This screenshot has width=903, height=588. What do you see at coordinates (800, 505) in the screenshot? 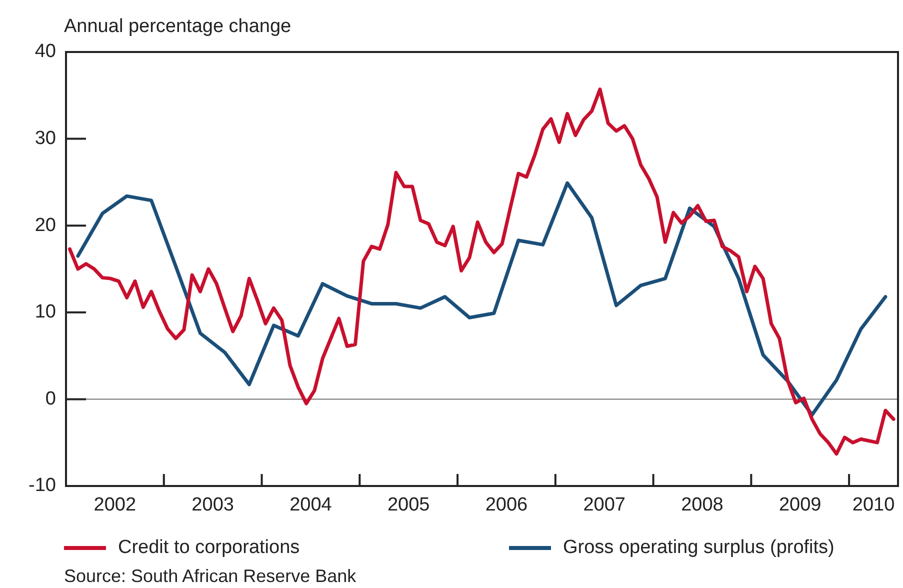
I see `x-tick-label: 2009` at bounding box center [800, 505].